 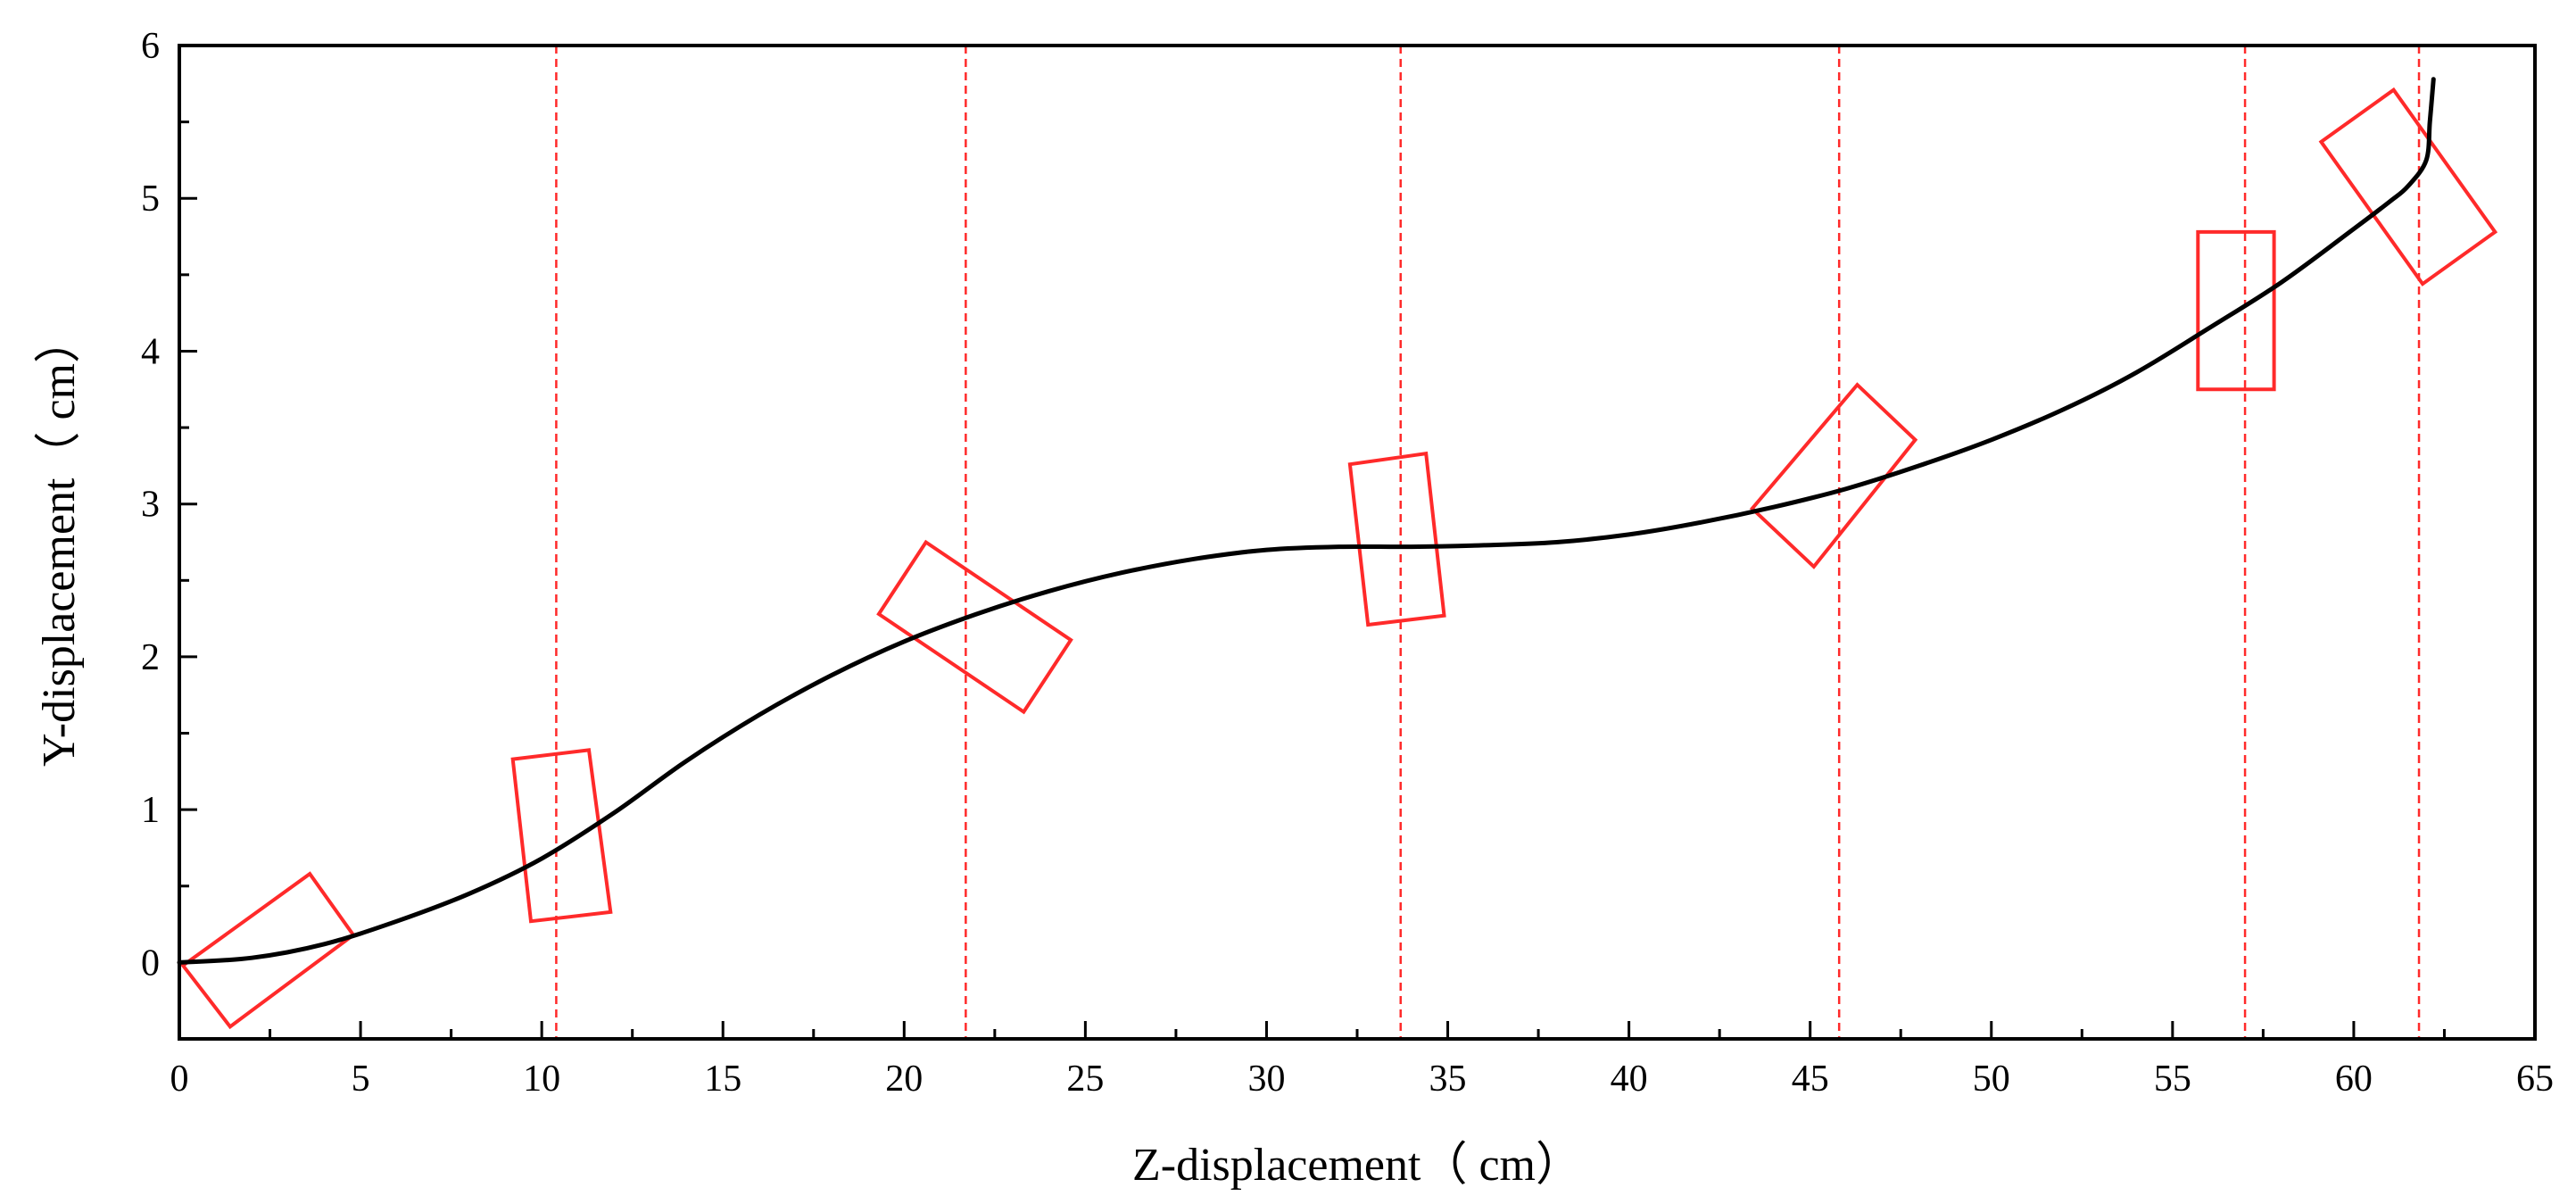 What do you see at coordinates (904, 1079) in the screenshot?
I see `x-tick-label: 20` at bounding box center [904, 1079].